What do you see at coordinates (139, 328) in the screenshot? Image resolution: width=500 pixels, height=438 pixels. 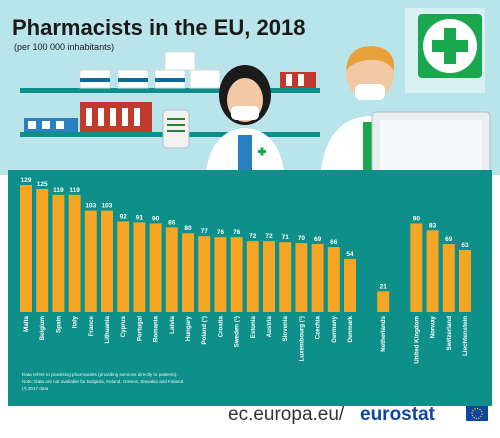 I see `category-label-portugal: Portugal` at bounding box center [139, 328].